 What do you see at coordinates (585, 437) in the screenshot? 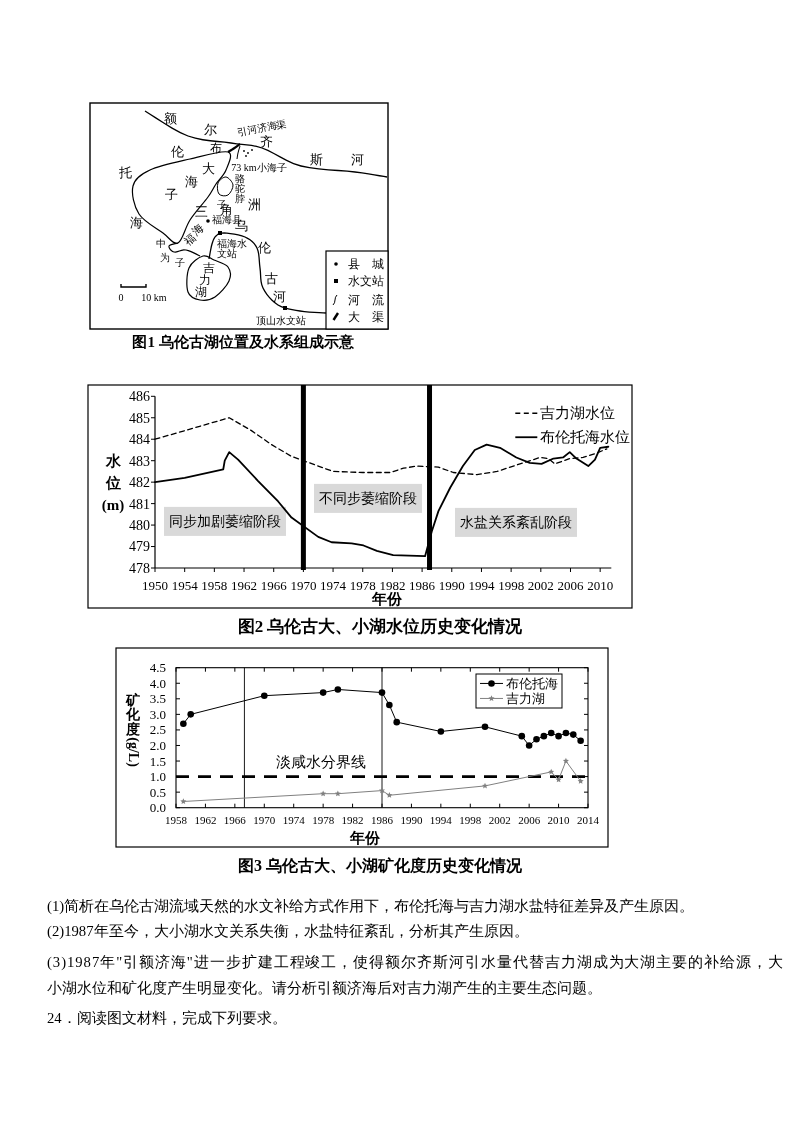
I see `legend-label: 布伦托海水位` at bounding box center [585, 437].